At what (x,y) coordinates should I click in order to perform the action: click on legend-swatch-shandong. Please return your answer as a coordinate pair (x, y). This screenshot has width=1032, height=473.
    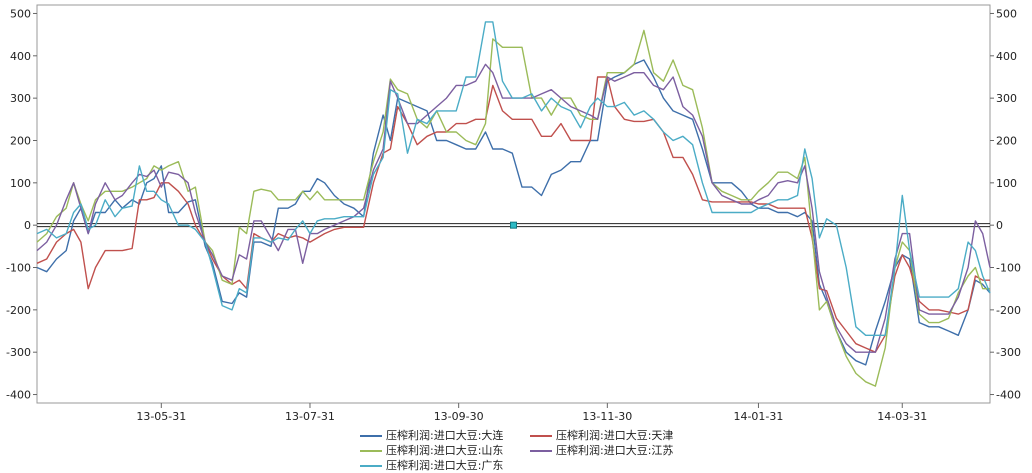
    Looking at the image, I should click on (371, 450).